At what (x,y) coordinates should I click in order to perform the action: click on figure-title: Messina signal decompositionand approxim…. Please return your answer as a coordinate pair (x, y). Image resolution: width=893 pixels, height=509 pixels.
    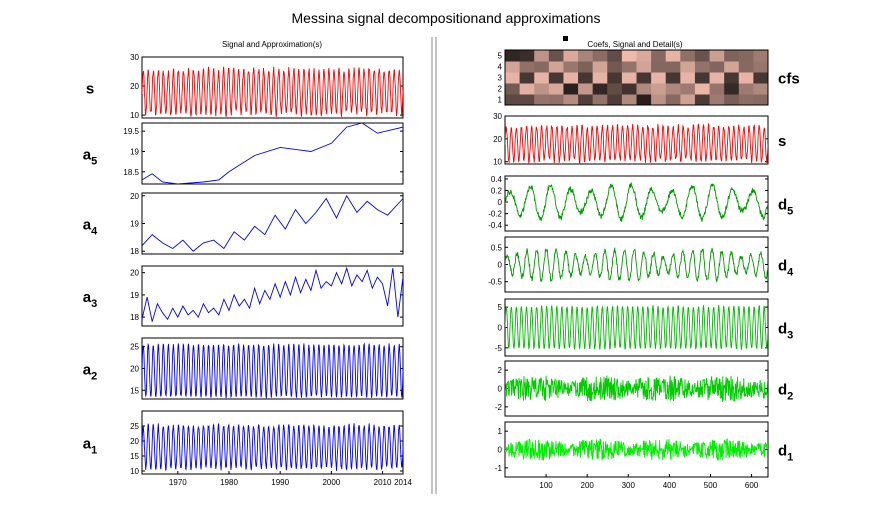
    Looking at the image, I should click on (446, 18).